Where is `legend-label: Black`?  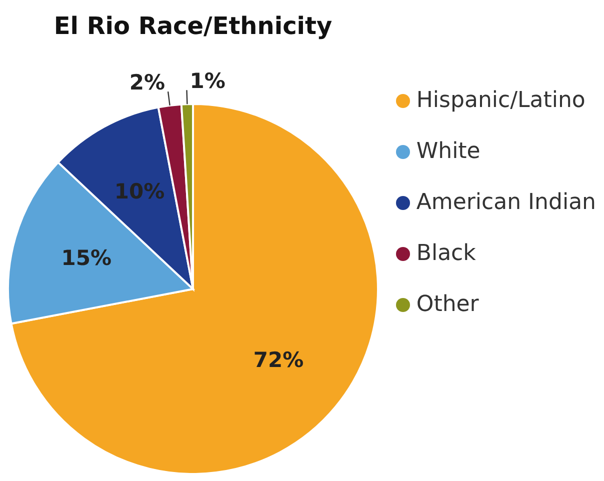
legend-label: Black is located at coordinates (446, 253).